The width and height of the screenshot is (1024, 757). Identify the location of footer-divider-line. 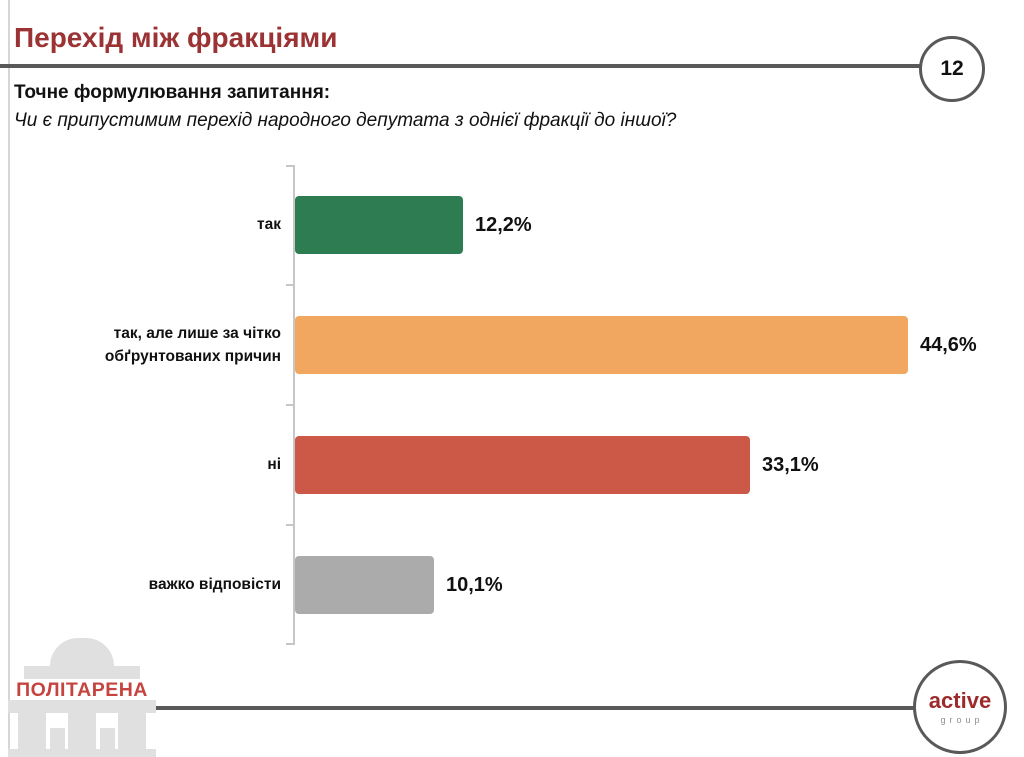
(535, 708).